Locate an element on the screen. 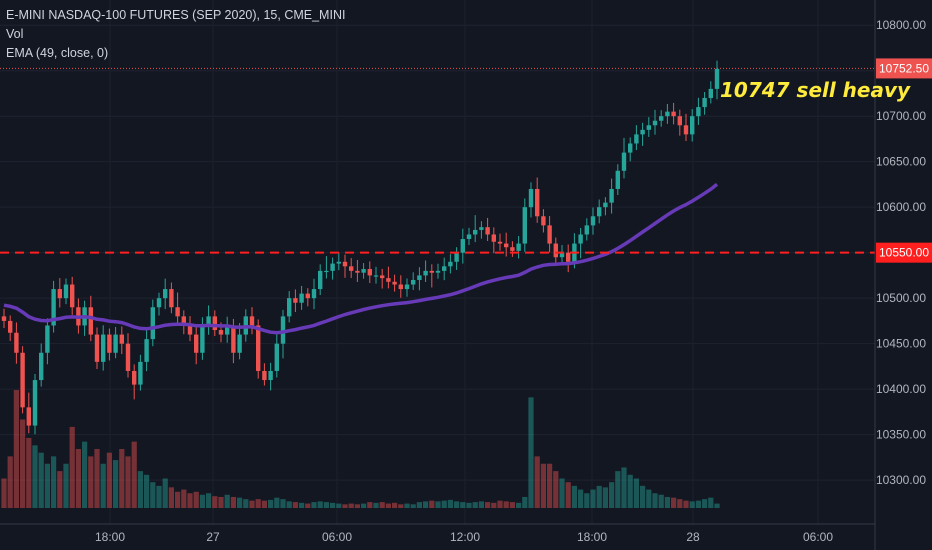 The width and height of the screenshot is (932, 550). time-tick-label: 12:00 is located at coordinates (465, 537).